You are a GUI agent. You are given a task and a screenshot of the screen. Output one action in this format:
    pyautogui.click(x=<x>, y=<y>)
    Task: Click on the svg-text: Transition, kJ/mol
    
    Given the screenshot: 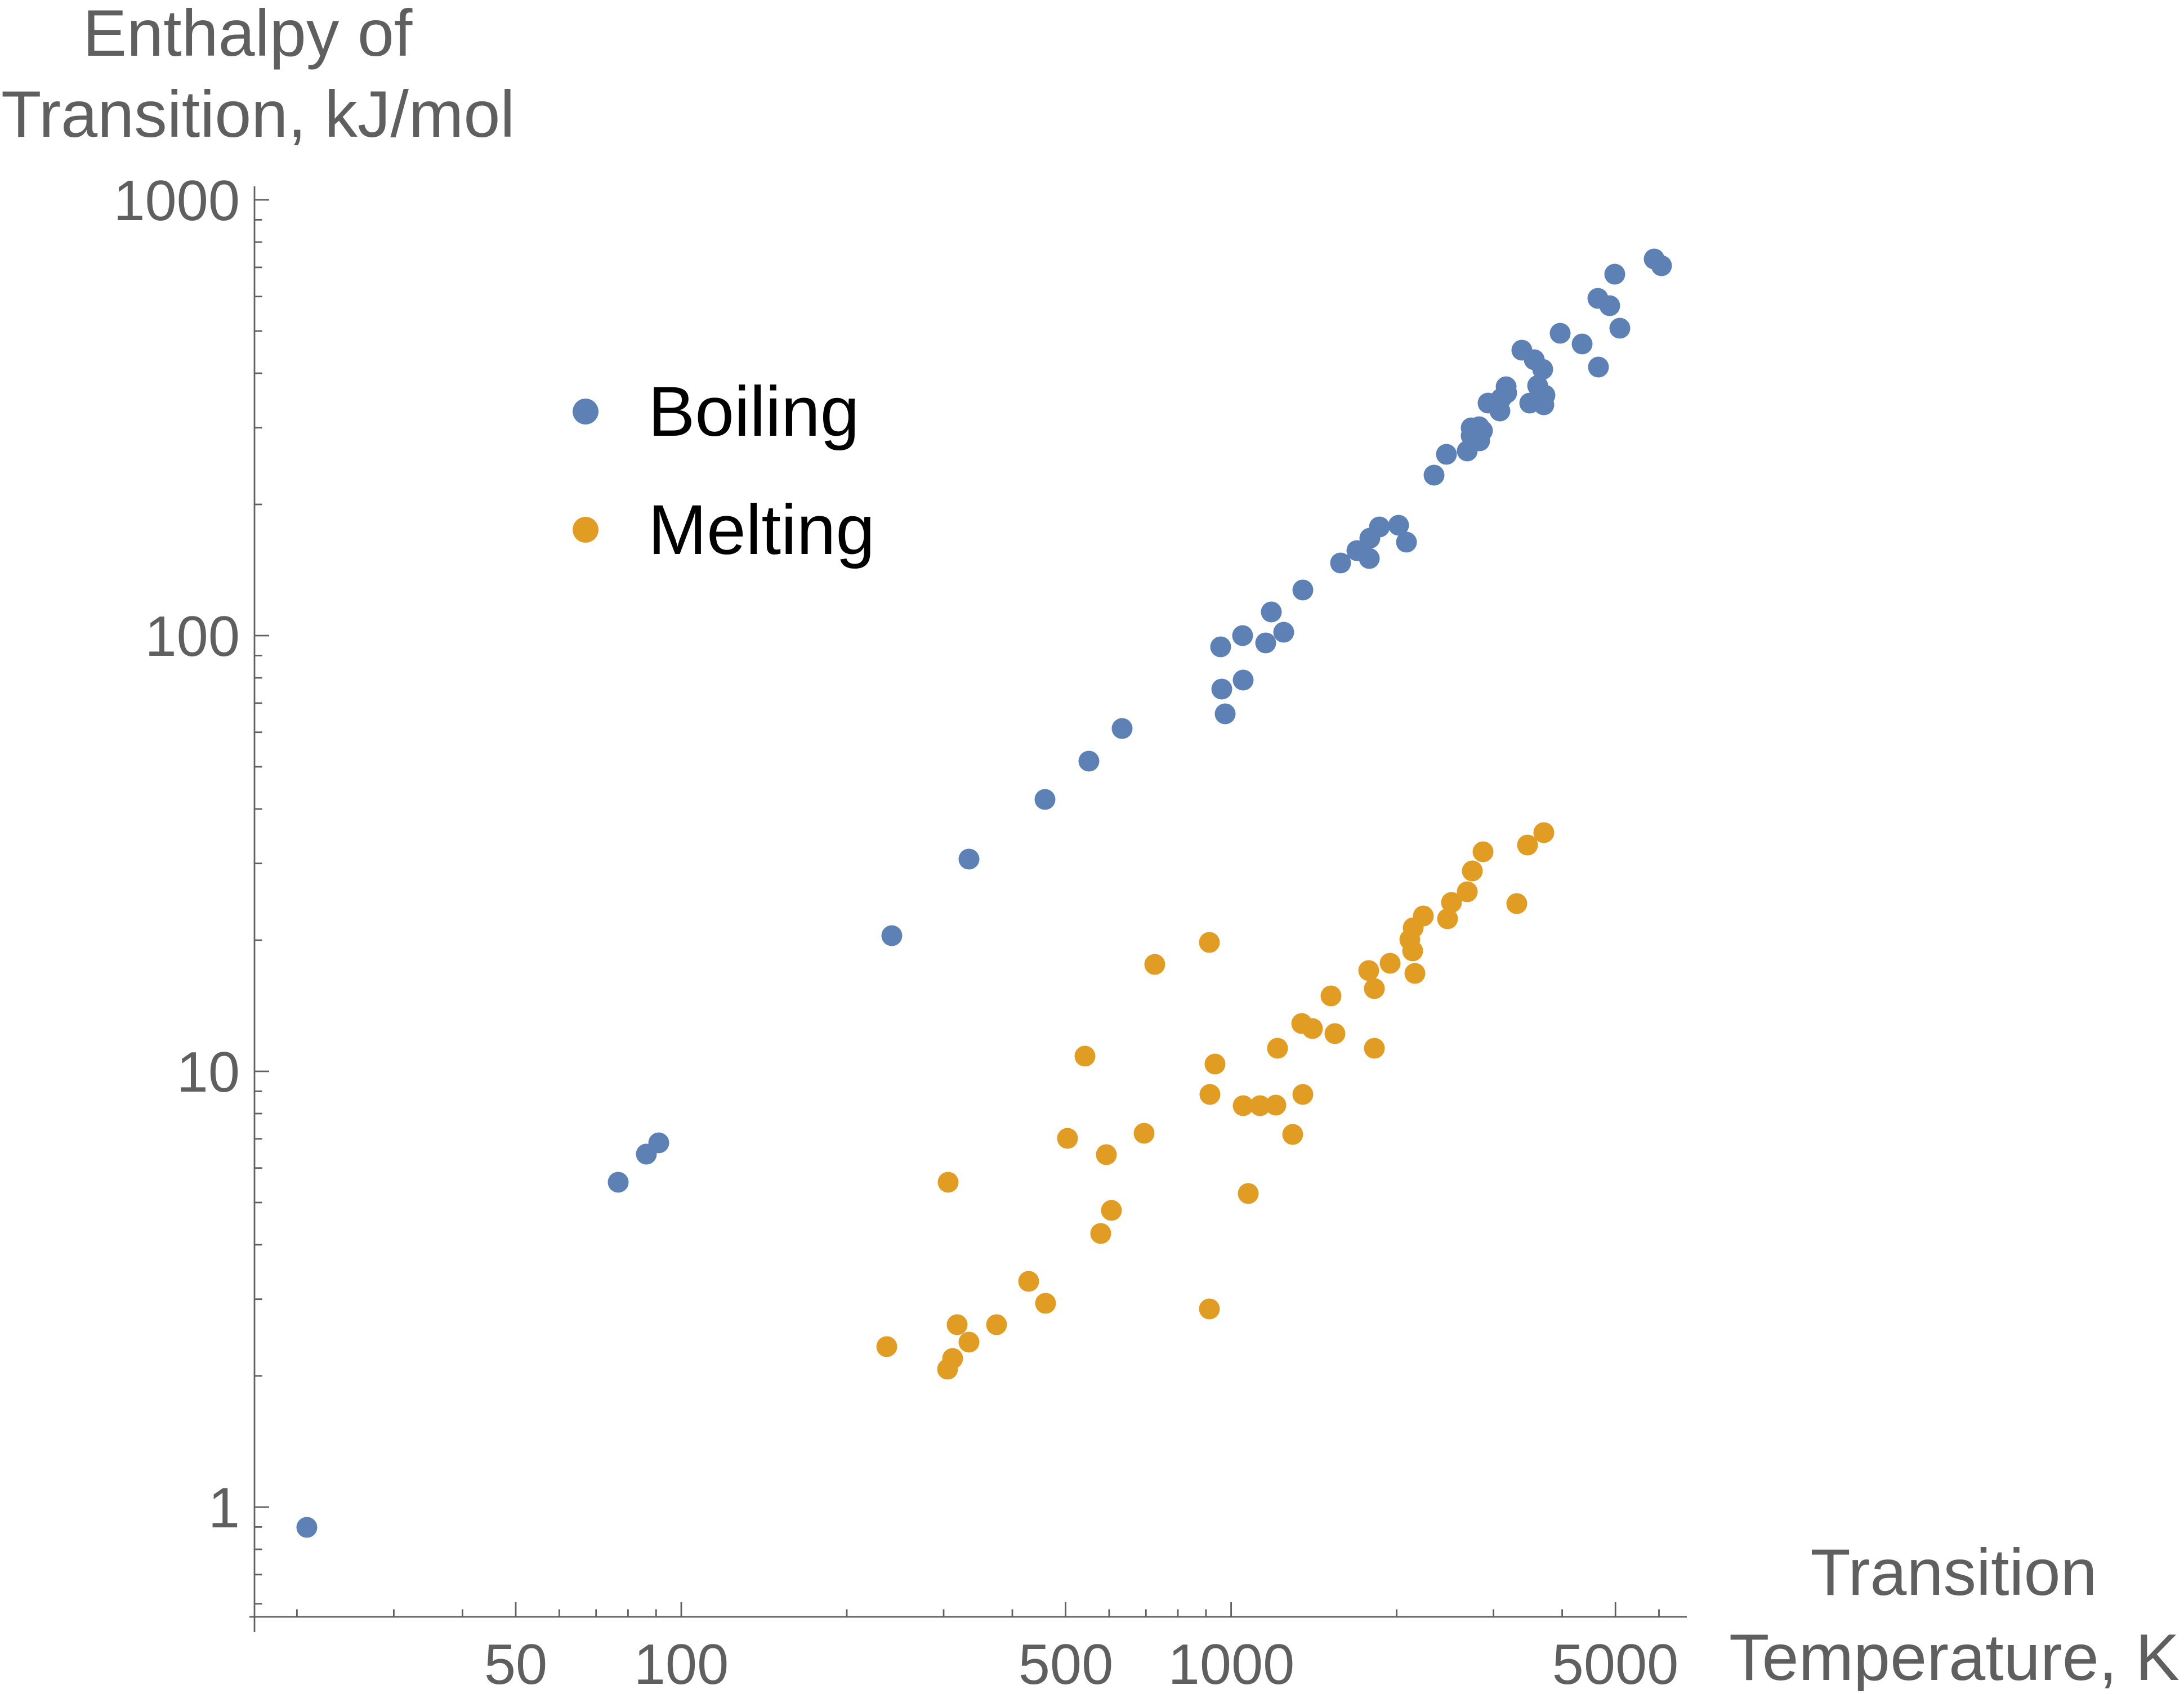 What is the action you would take?
    pyautogui.click(x=258, y=114)
    